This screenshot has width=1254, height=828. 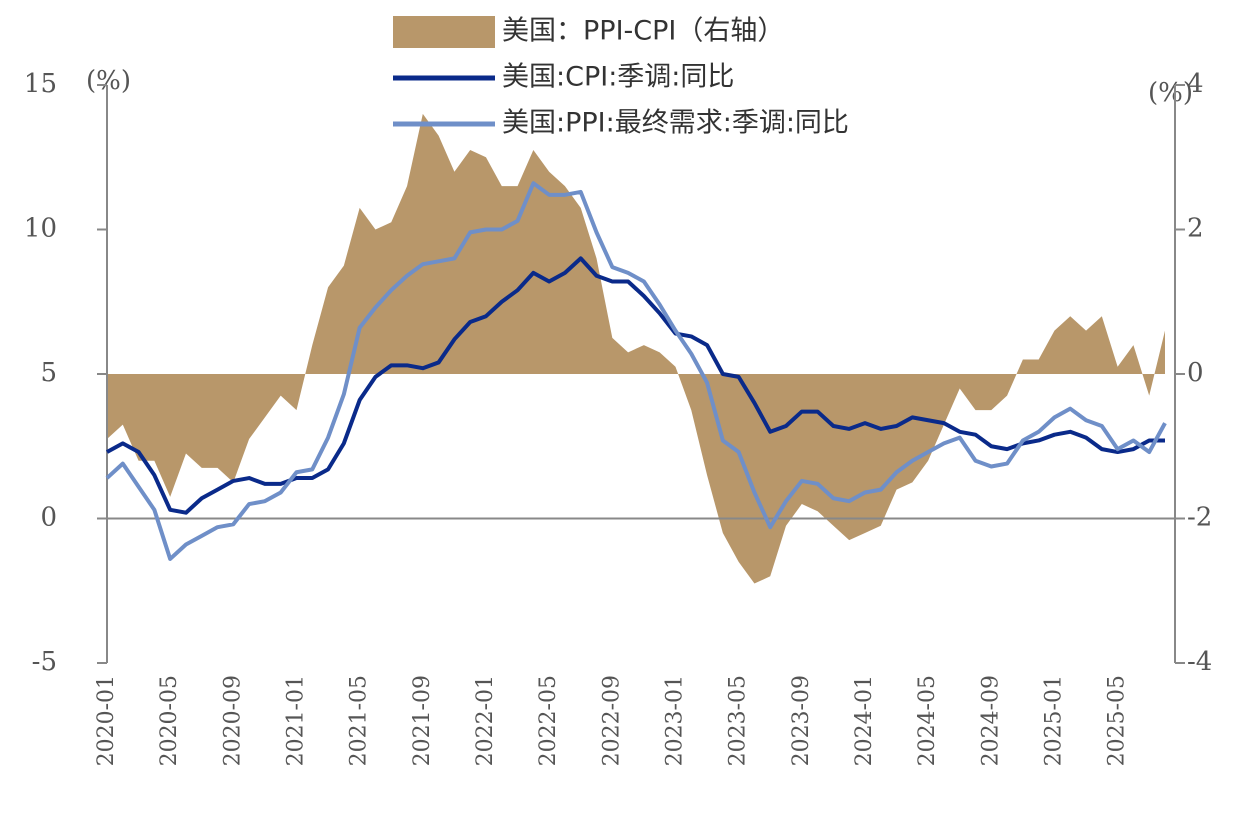 I want to click on x-tick-label: 2023-09, so click(x=801, y=720).